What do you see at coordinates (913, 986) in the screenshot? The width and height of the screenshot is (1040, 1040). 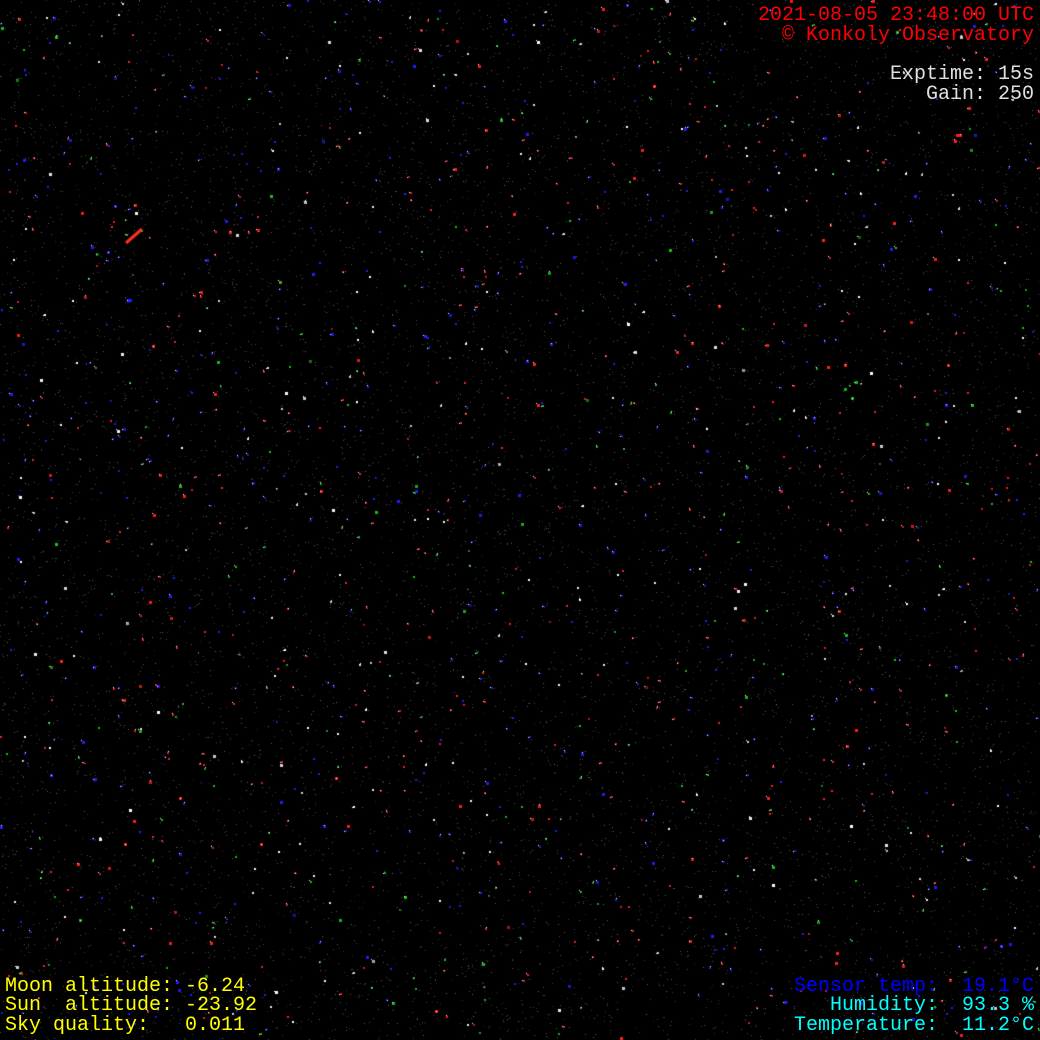 I see `sensor-temp: Sensor temp: 19.1°C` at bounding box center [913, 986].